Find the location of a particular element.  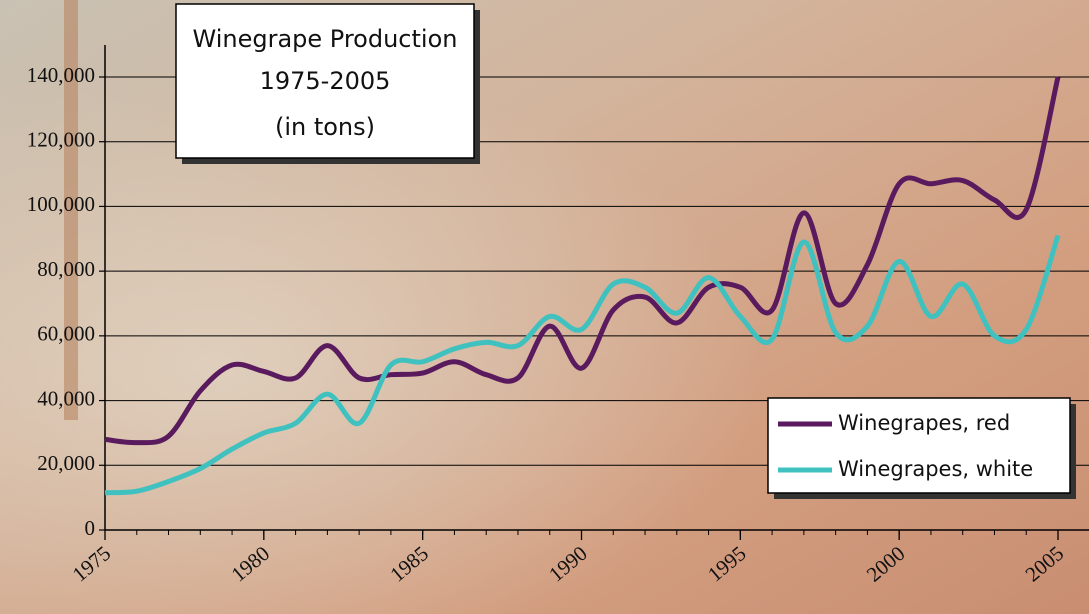

y-tick-label: 0 is located at coordinates (90, 528).